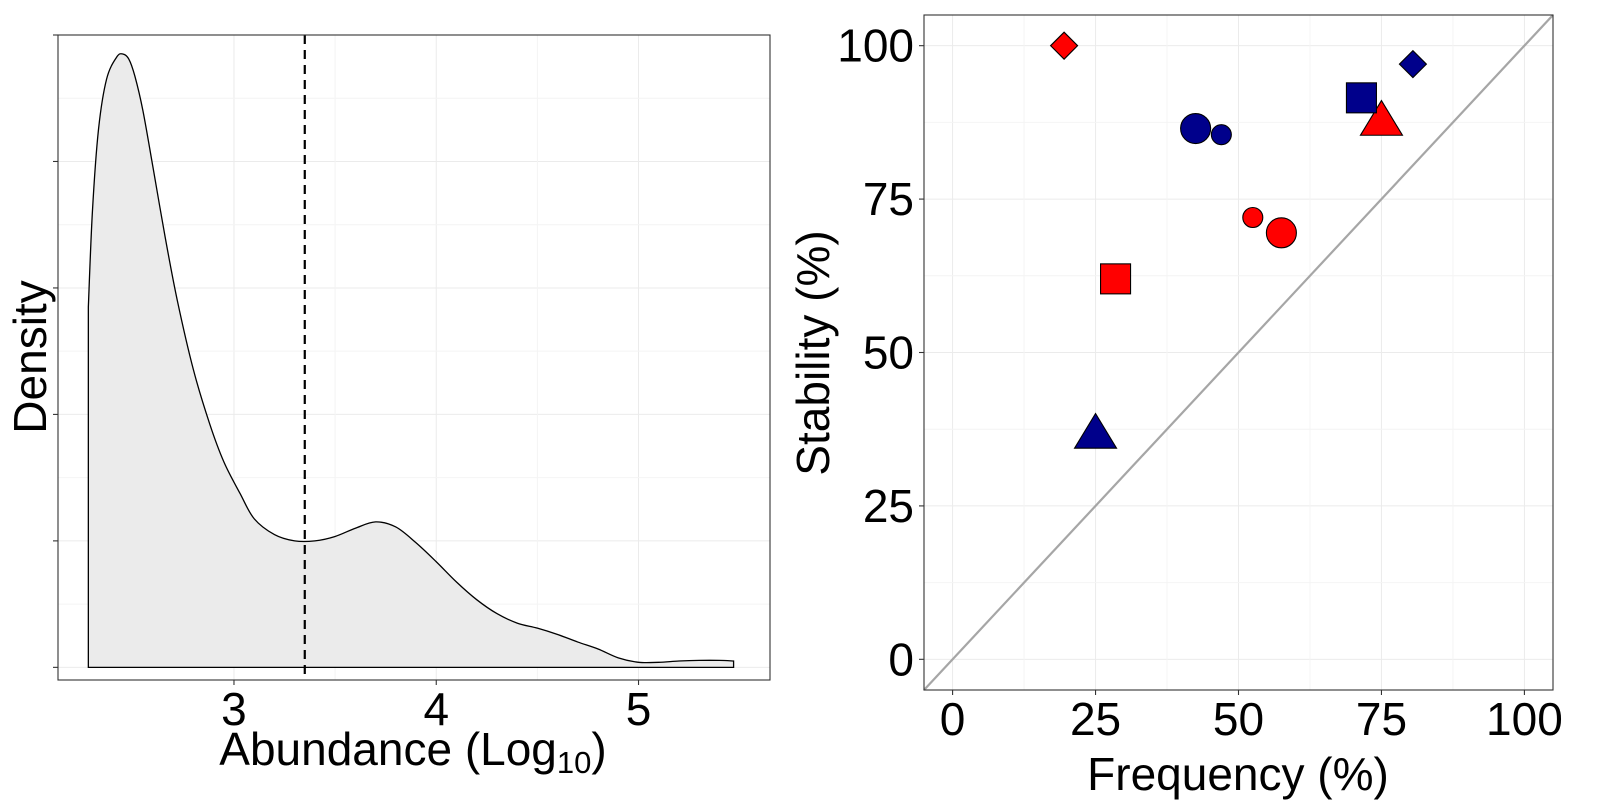 The image size is (1600, 800). Describe the element at coordinates (888, 353) in the screenshot. I see `scatter-y-tick-label: 50` at that location.